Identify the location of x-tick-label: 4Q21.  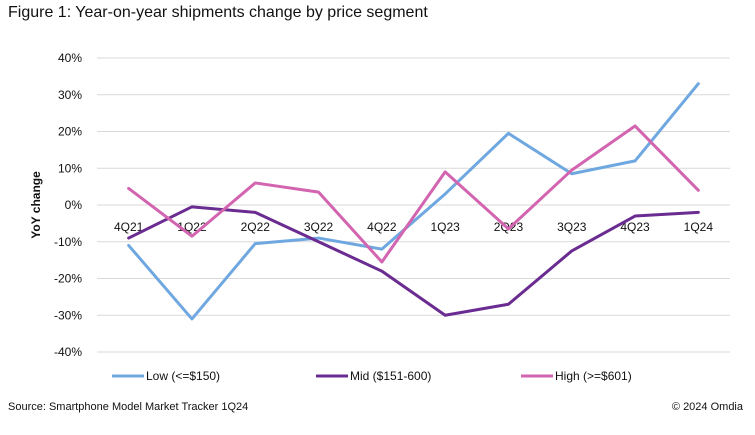
(129, 227).